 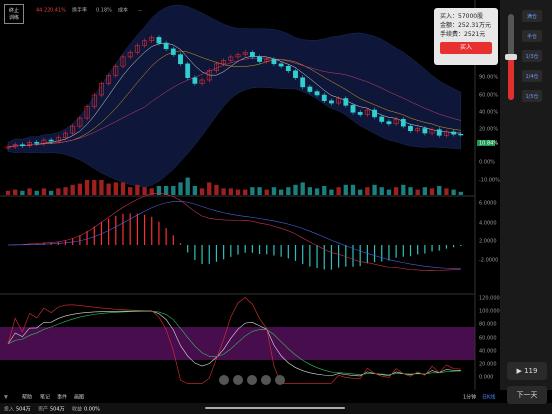 What do you see at coordinates (45, 397) in the screenshot?
I see `tool: 笔记` at bounding box center [45, 397].